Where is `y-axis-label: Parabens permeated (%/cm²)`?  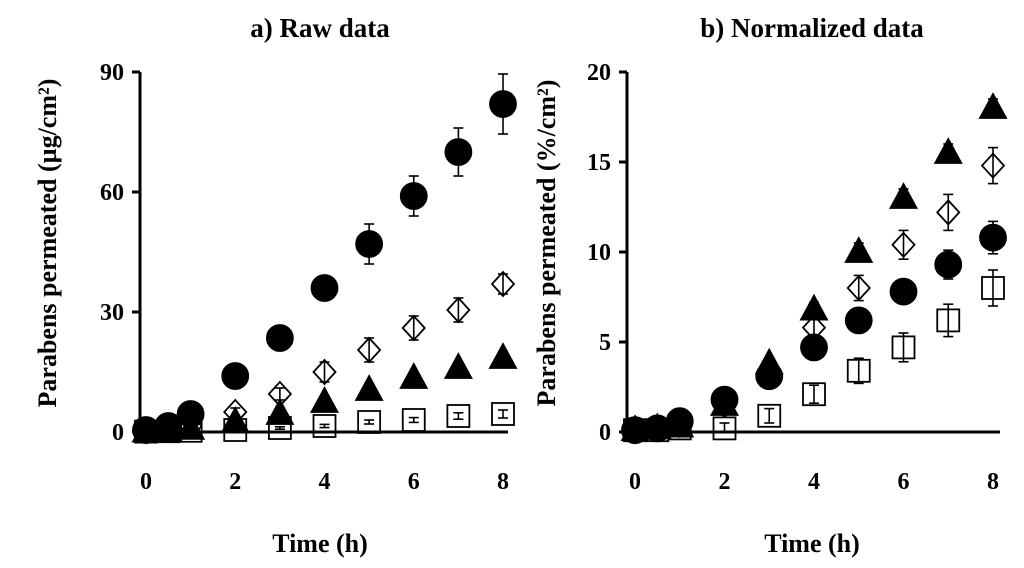 y-axis-label: Parabens permeated (%/cm²) is located at coordinates (546, 243).